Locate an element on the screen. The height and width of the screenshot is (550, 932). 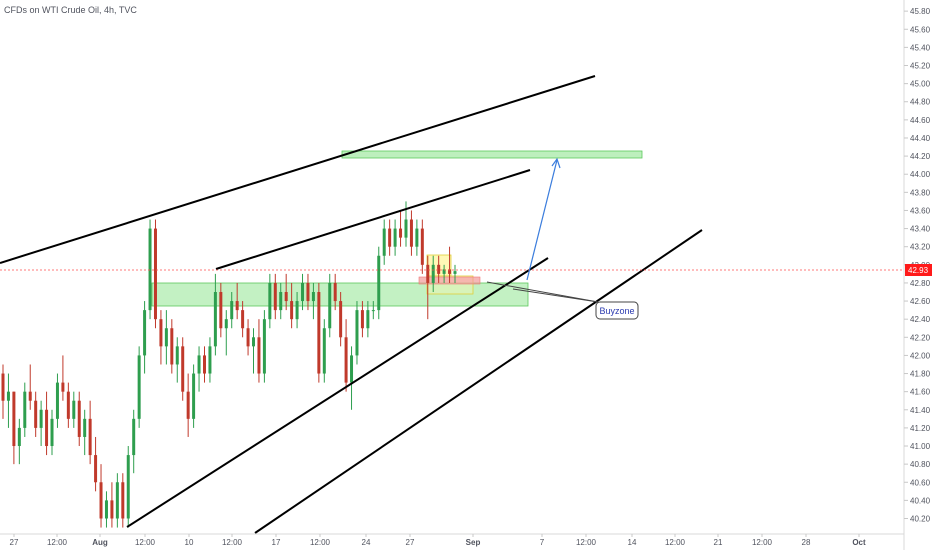
target-zone is located at coordinates (492, 154).